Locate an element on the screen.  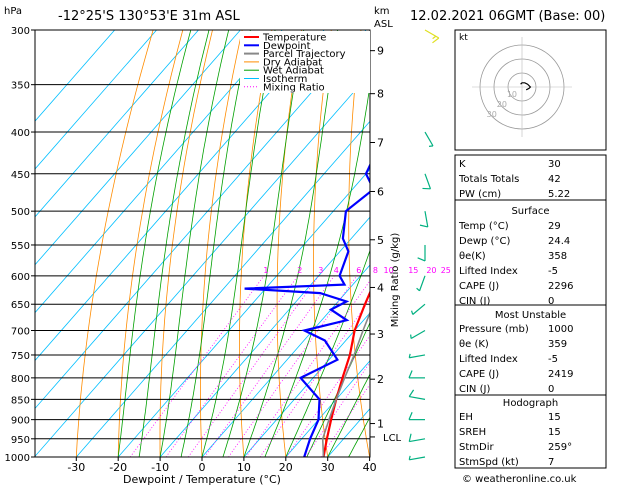
temperature-tick-label: -10 is located at coordinates (160, 467).